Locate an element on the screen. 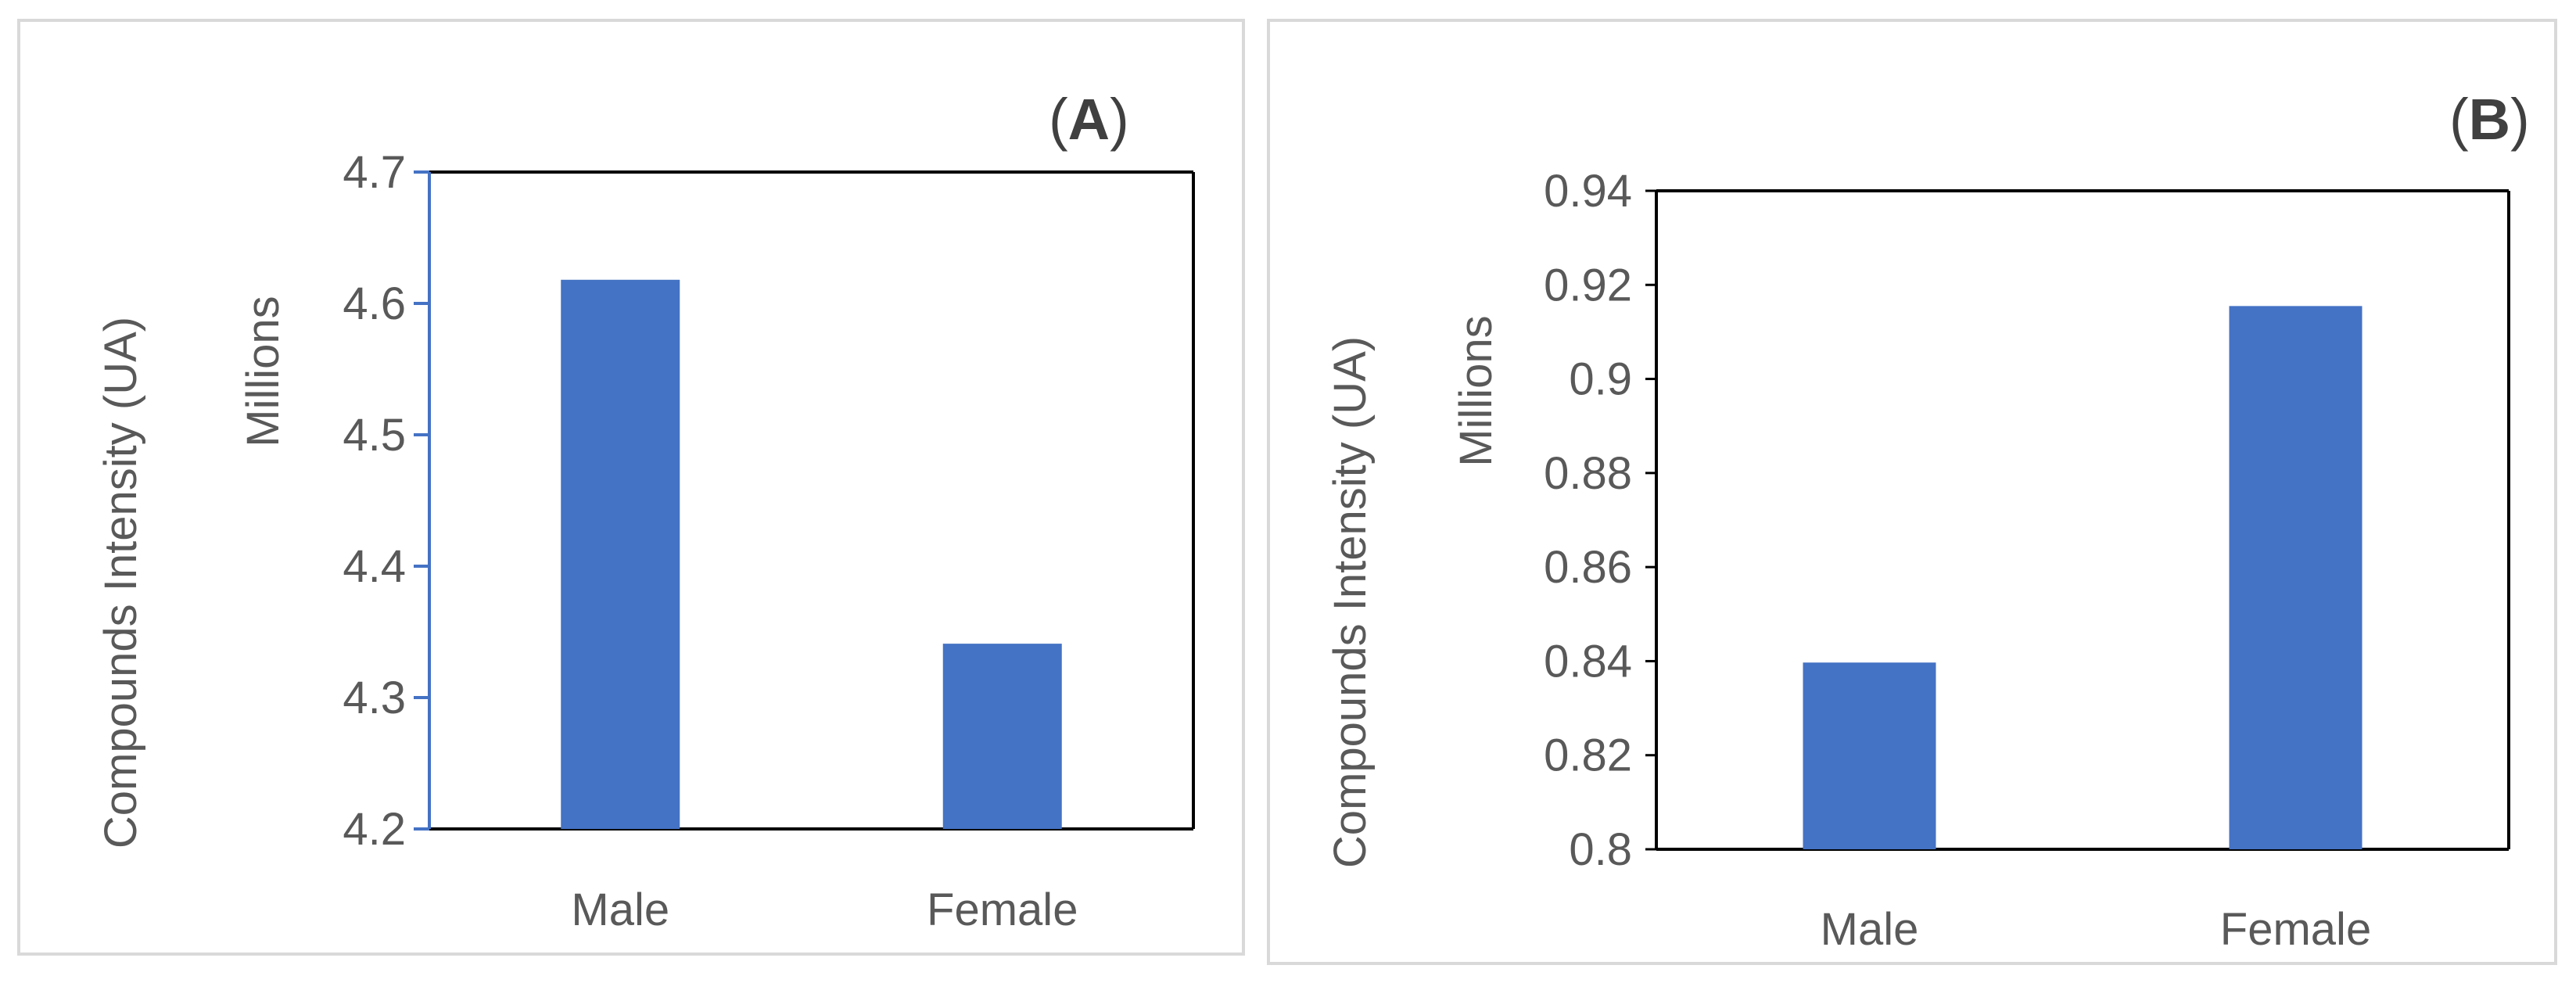  panel-label: (A) is located at coordinates (1089, 119).